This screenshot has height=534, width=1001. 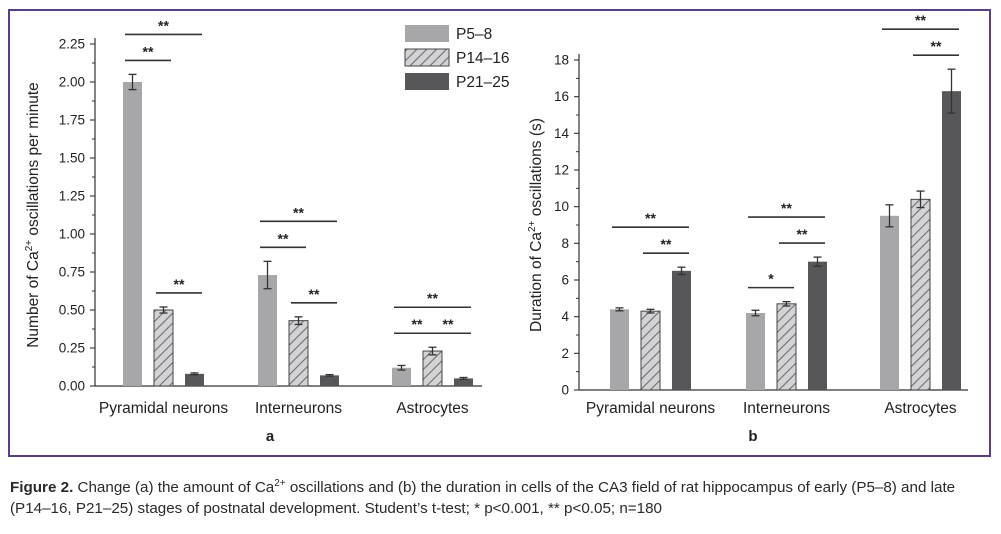 I want to click on y-tick-label: 16, so click(x=561, y=96).